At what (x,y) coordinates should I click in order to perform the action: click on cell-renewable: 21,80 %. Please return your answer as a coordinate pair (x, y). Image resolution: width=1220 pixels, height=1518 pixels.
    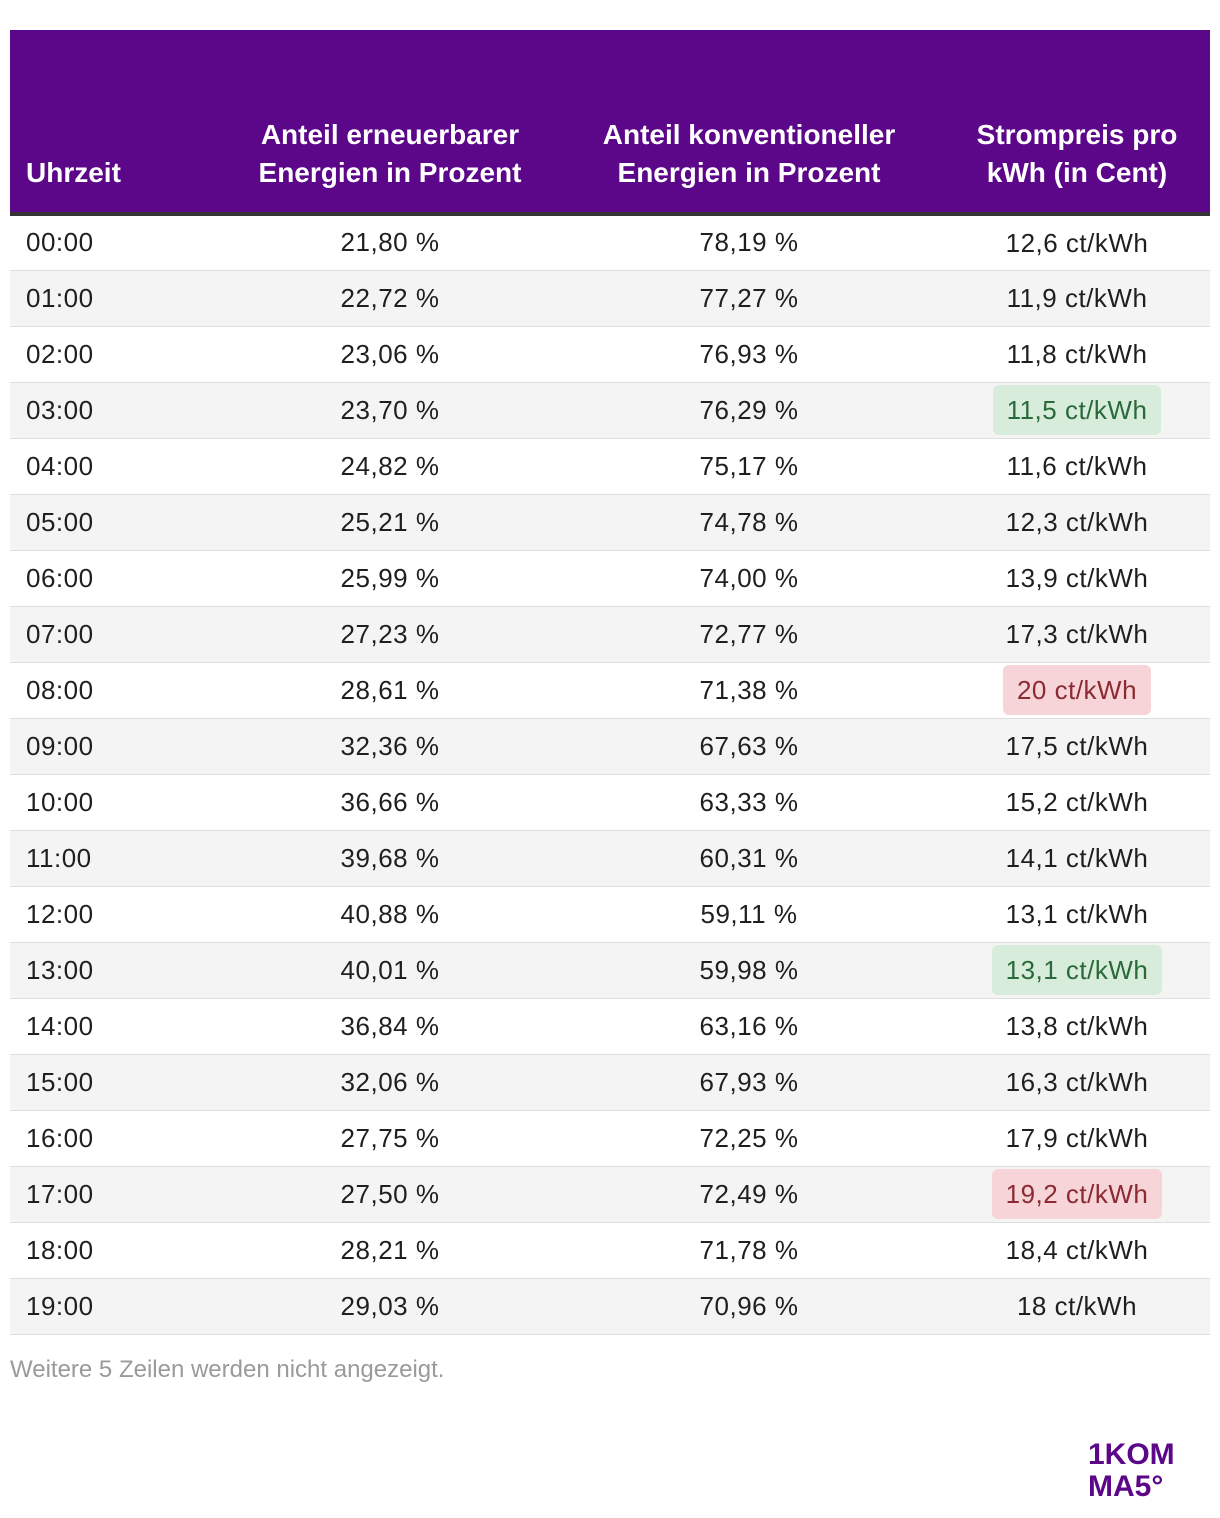
    Looking at the image, I should click on (390, 242).